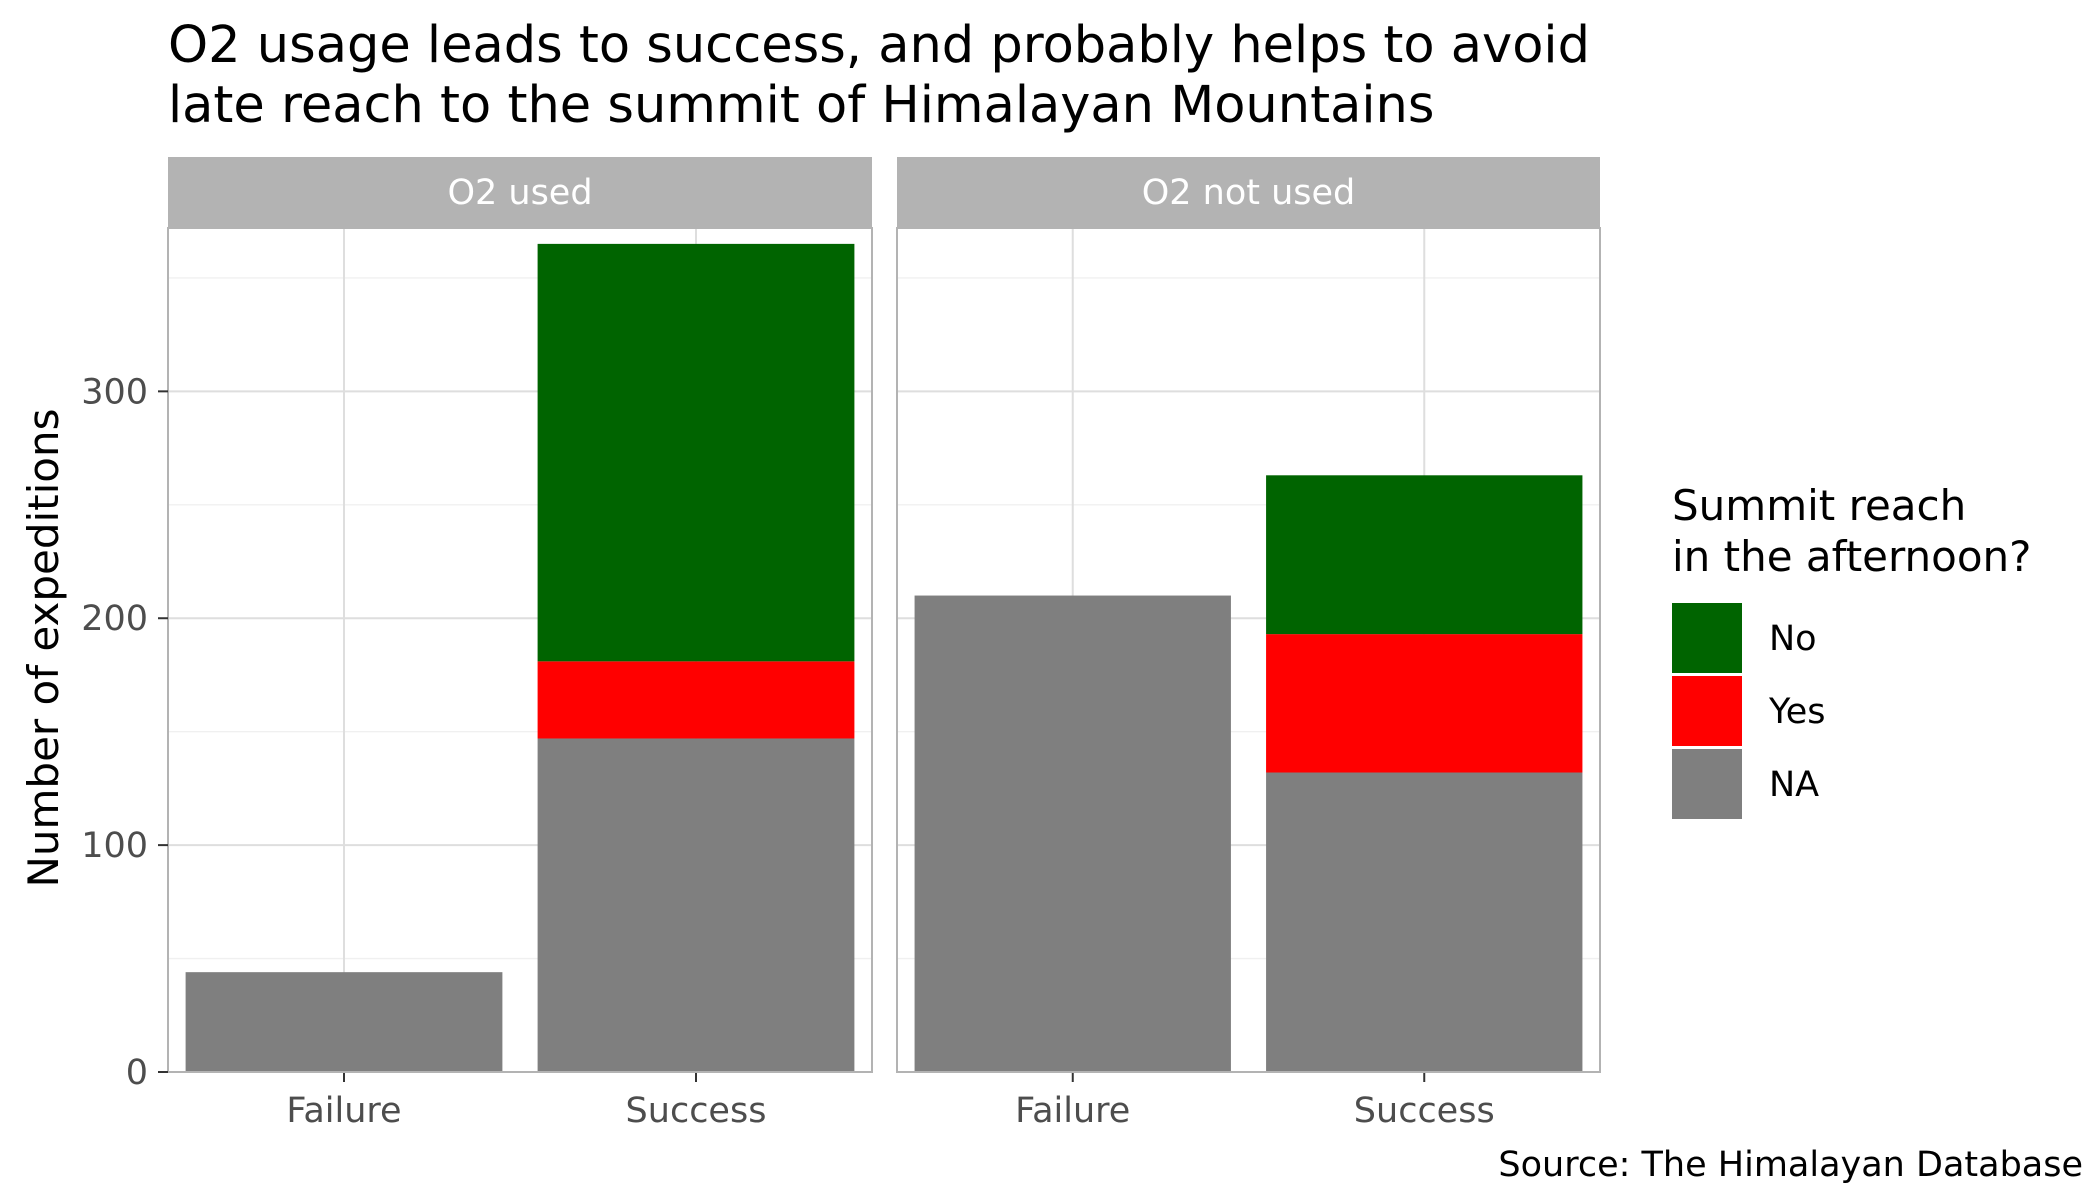 This screenshot has width=2100, height=1204. Describe the element at coordinates (137, 1073) in the screenshot. I see `y-tick-label-0: 0` at that location.